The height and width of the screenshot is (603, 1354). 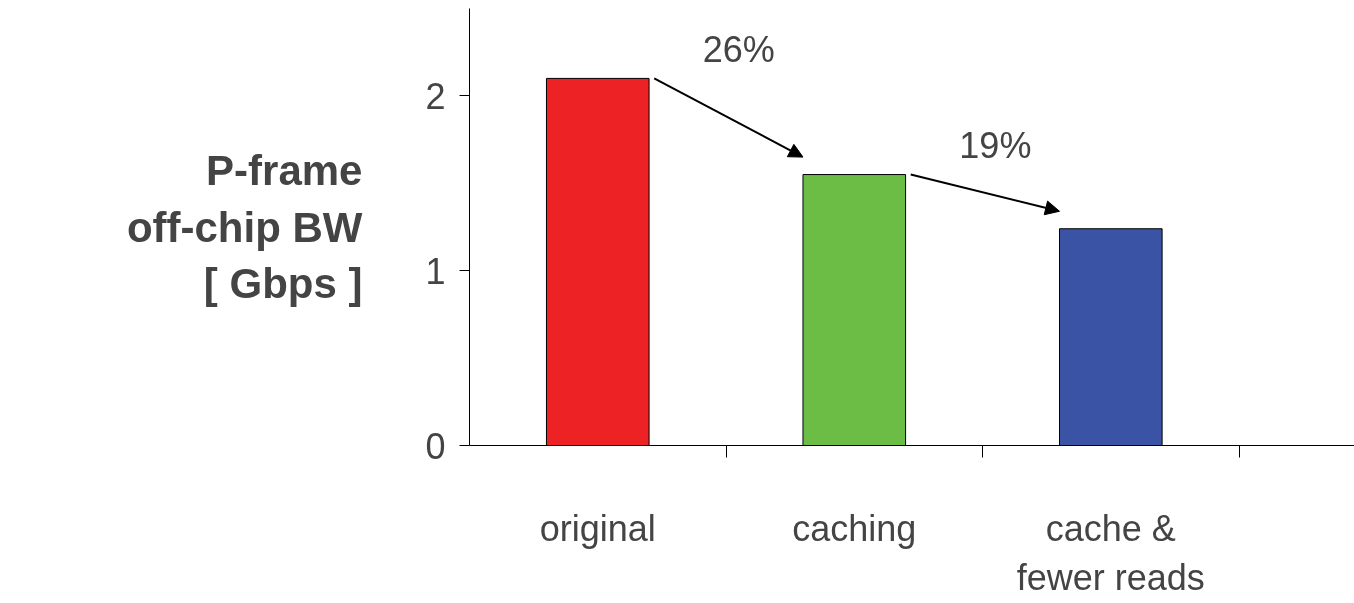 What do you see at coordinates (435, 96) in the screenshot?
I see `y-tick-label: 2` at bounding box center [435, 96].